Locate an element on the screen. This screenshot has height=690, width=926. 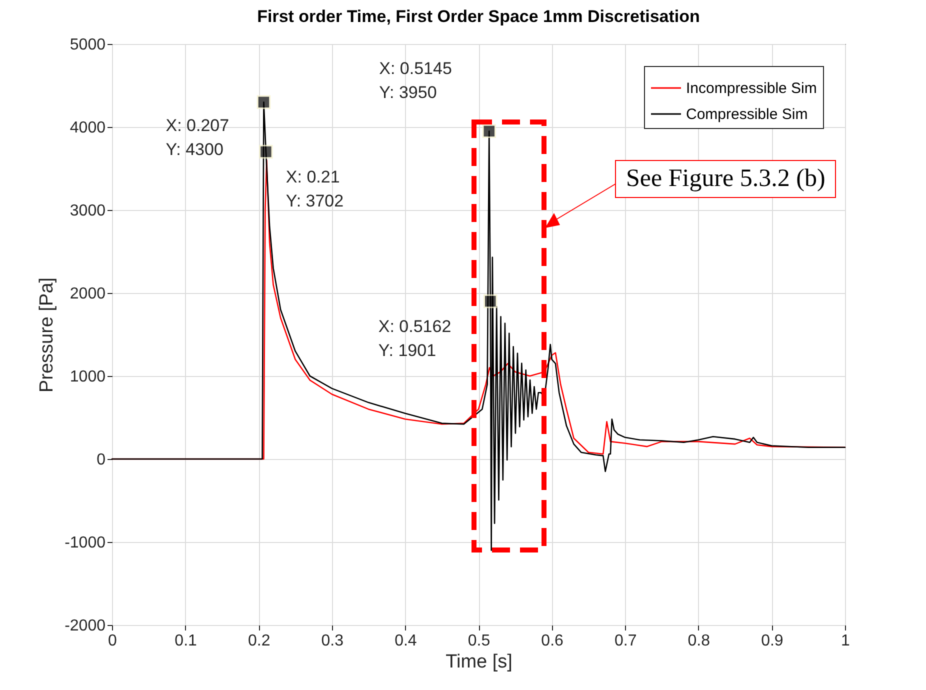
x-tick-label: 0.2 is located at coordinates (259, 641).